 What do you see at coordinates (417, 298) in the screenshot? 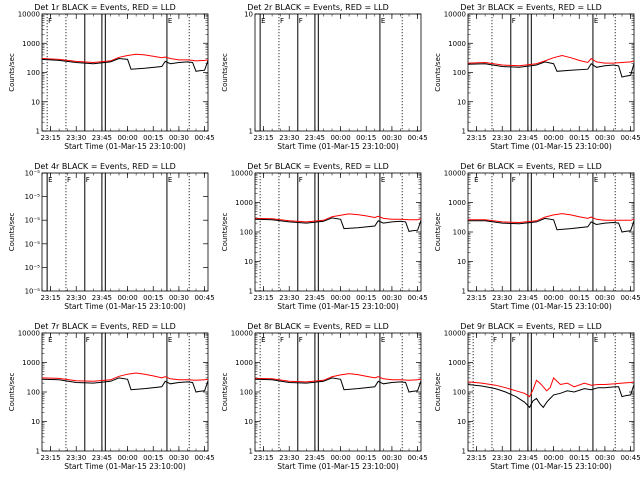
I see `x-tick-label: 00:45` at bounding box center [417, 298].